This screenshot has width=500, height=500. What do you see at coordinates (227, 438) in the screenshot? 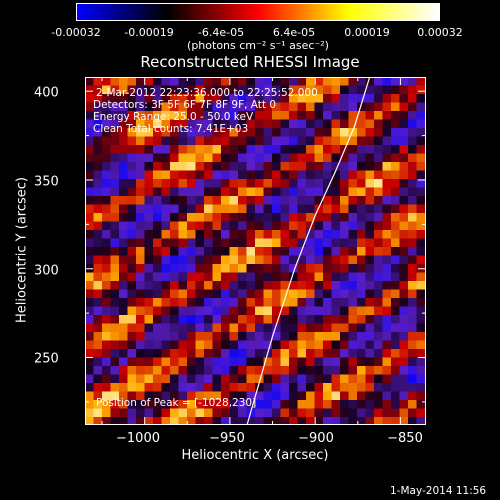
I see `x-tick-label: −950` at bounding box center [227, 438].